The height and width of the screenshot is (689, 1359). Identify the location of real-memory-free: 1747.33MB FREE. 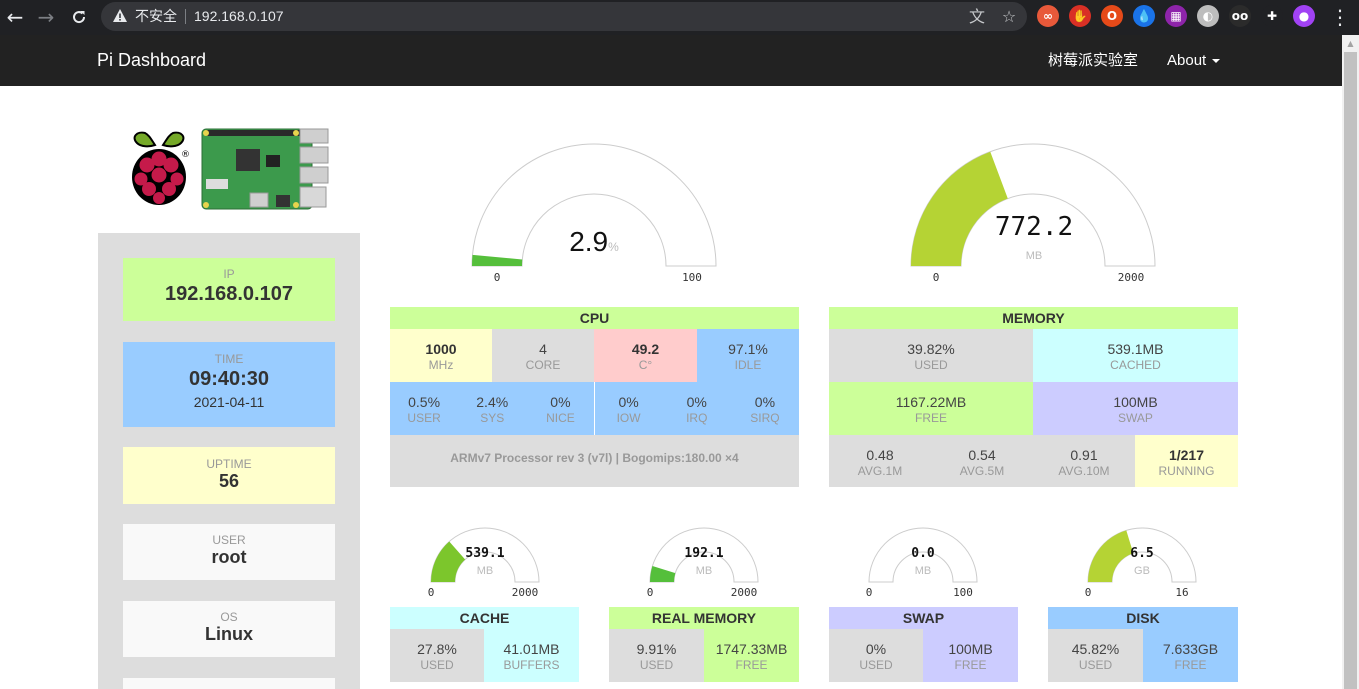
(751, 655).